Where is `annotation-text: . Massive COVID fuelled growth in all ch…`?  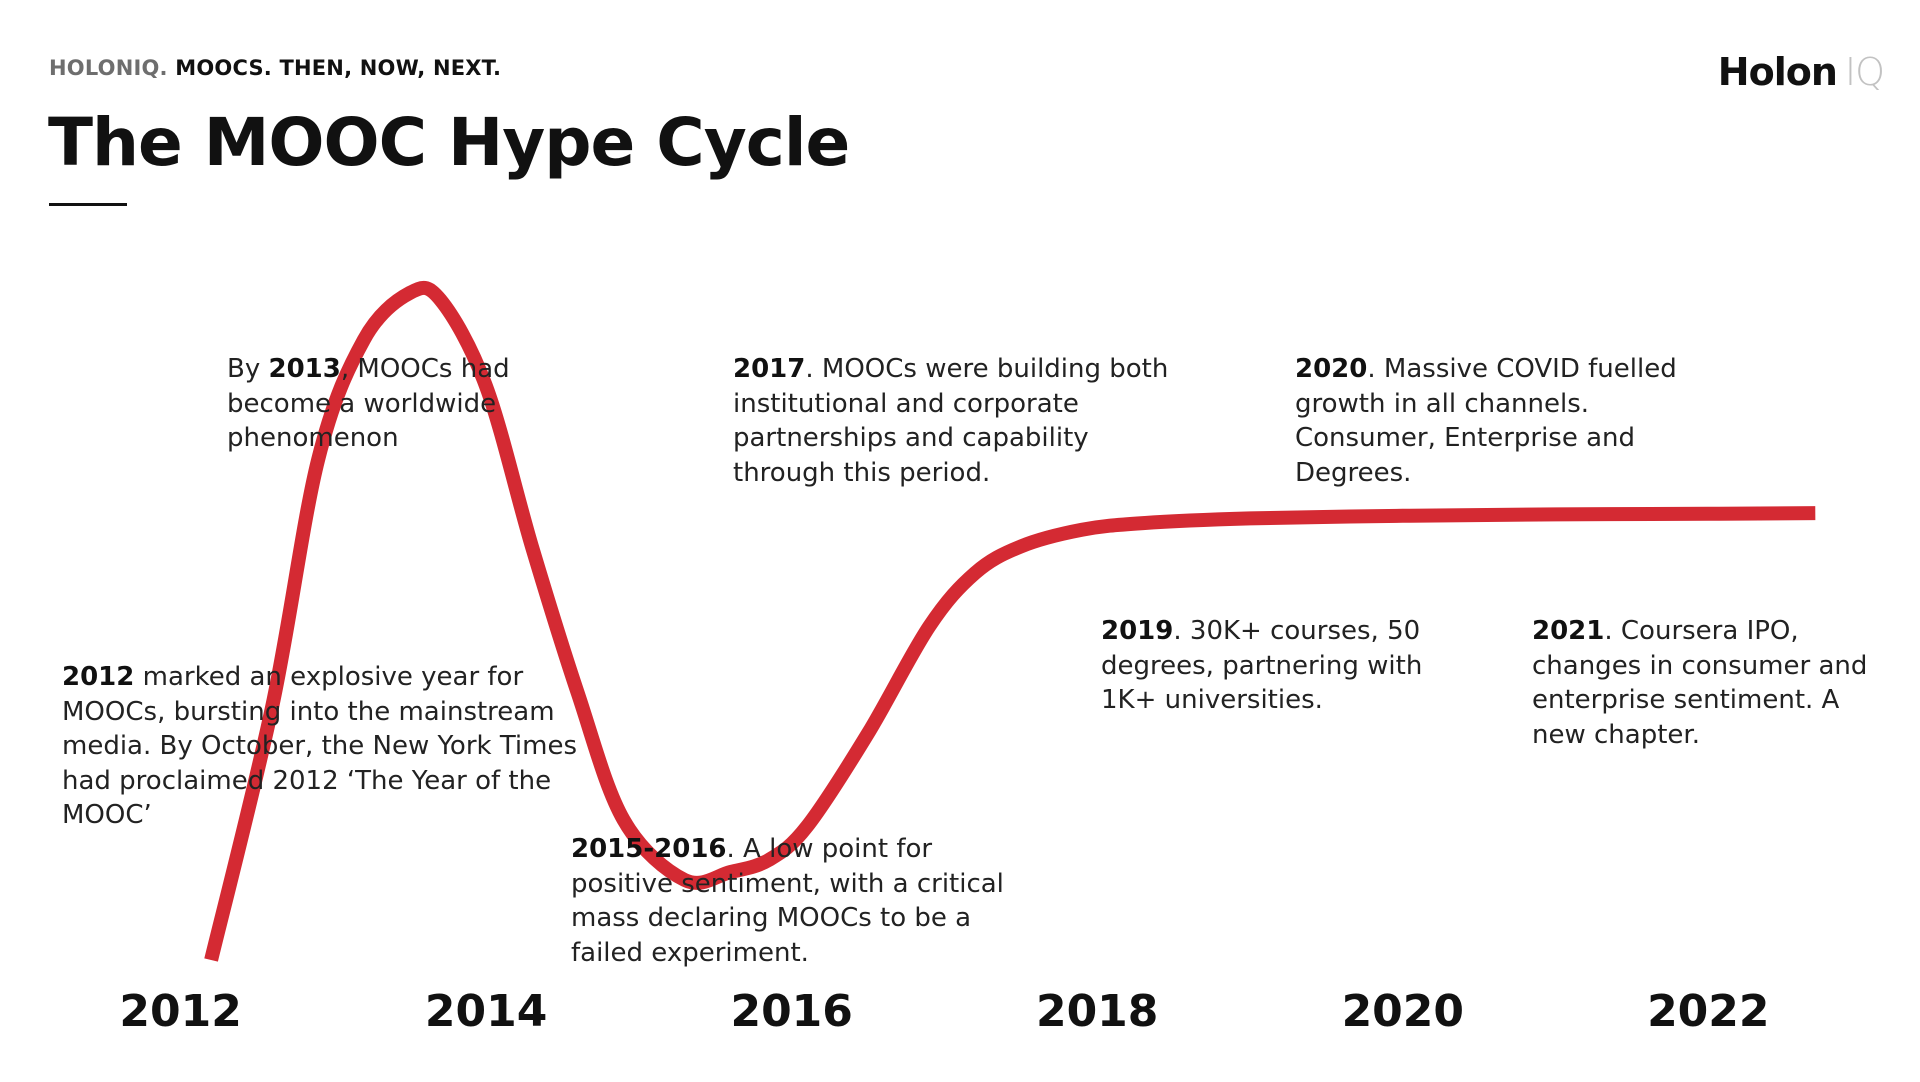
annotation-text: . Massive COVID fuelled growth in all ch… is located at coordinates (1486, 421).